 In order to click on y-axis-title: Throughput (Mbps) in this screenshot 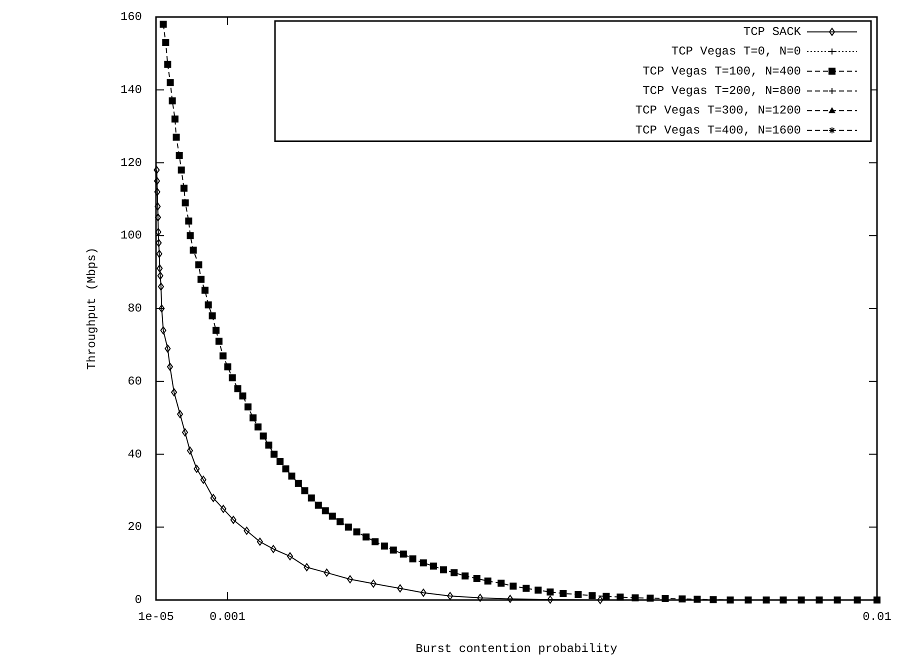, I will do `click(92, 308)`.